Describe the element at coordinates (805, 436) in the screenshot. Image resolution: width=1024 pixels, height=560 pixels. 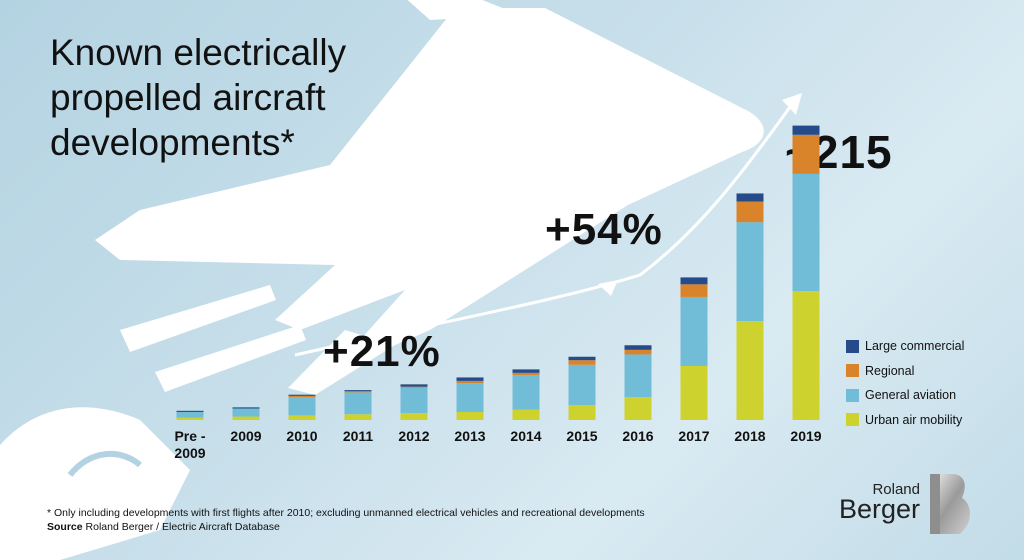
I see `x-tick-label: 2019` at that location.